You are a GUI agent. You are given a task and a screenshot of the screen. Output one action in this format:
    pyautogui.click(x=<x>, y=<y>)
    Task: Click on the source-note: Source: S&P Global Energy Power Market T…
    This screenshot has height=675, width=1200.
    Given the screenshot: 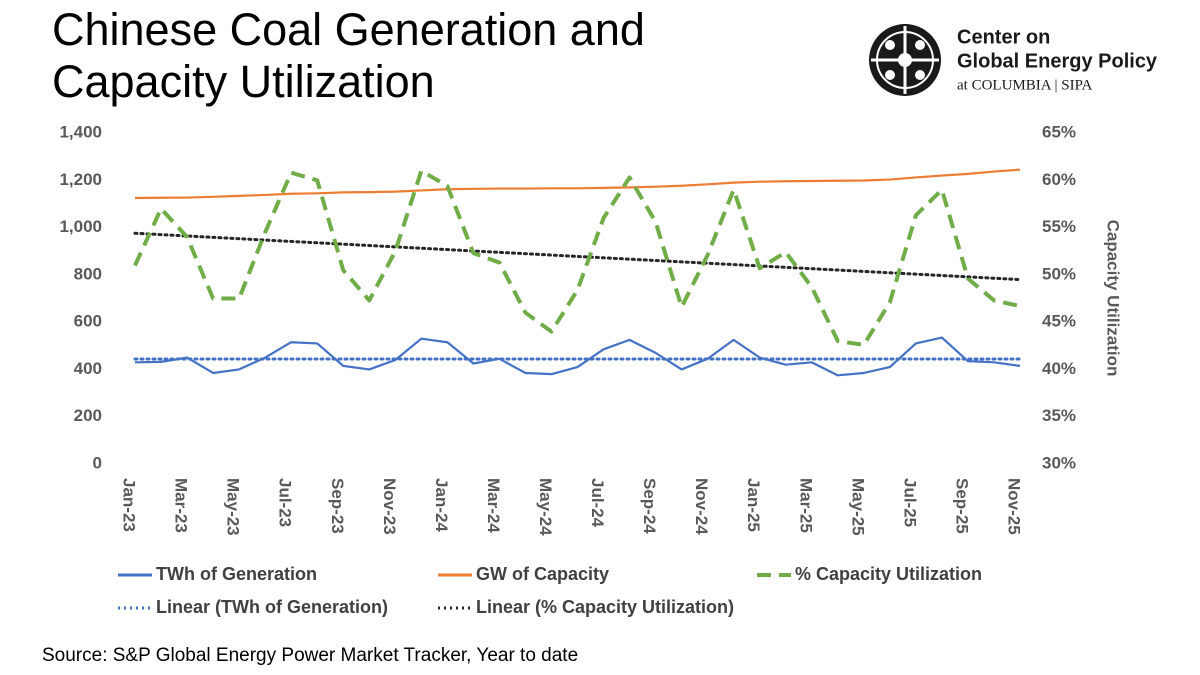 What is the action you would take?
    pyautogui.click(x=310, y=655)
    